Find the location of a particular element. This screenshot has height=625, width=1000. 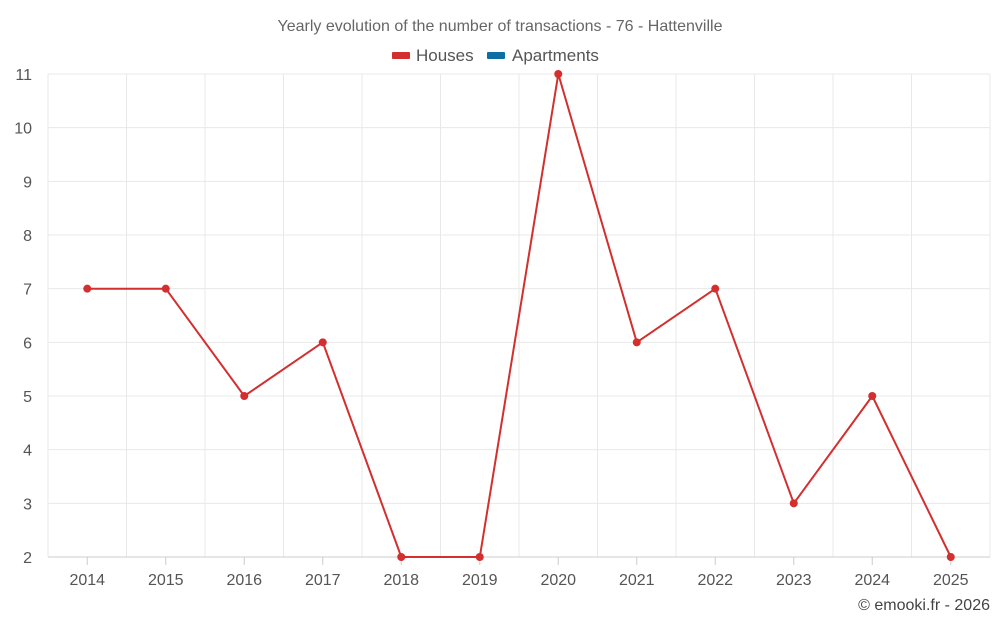

y-tick-label: 10 is located at coordinates (23, 129).